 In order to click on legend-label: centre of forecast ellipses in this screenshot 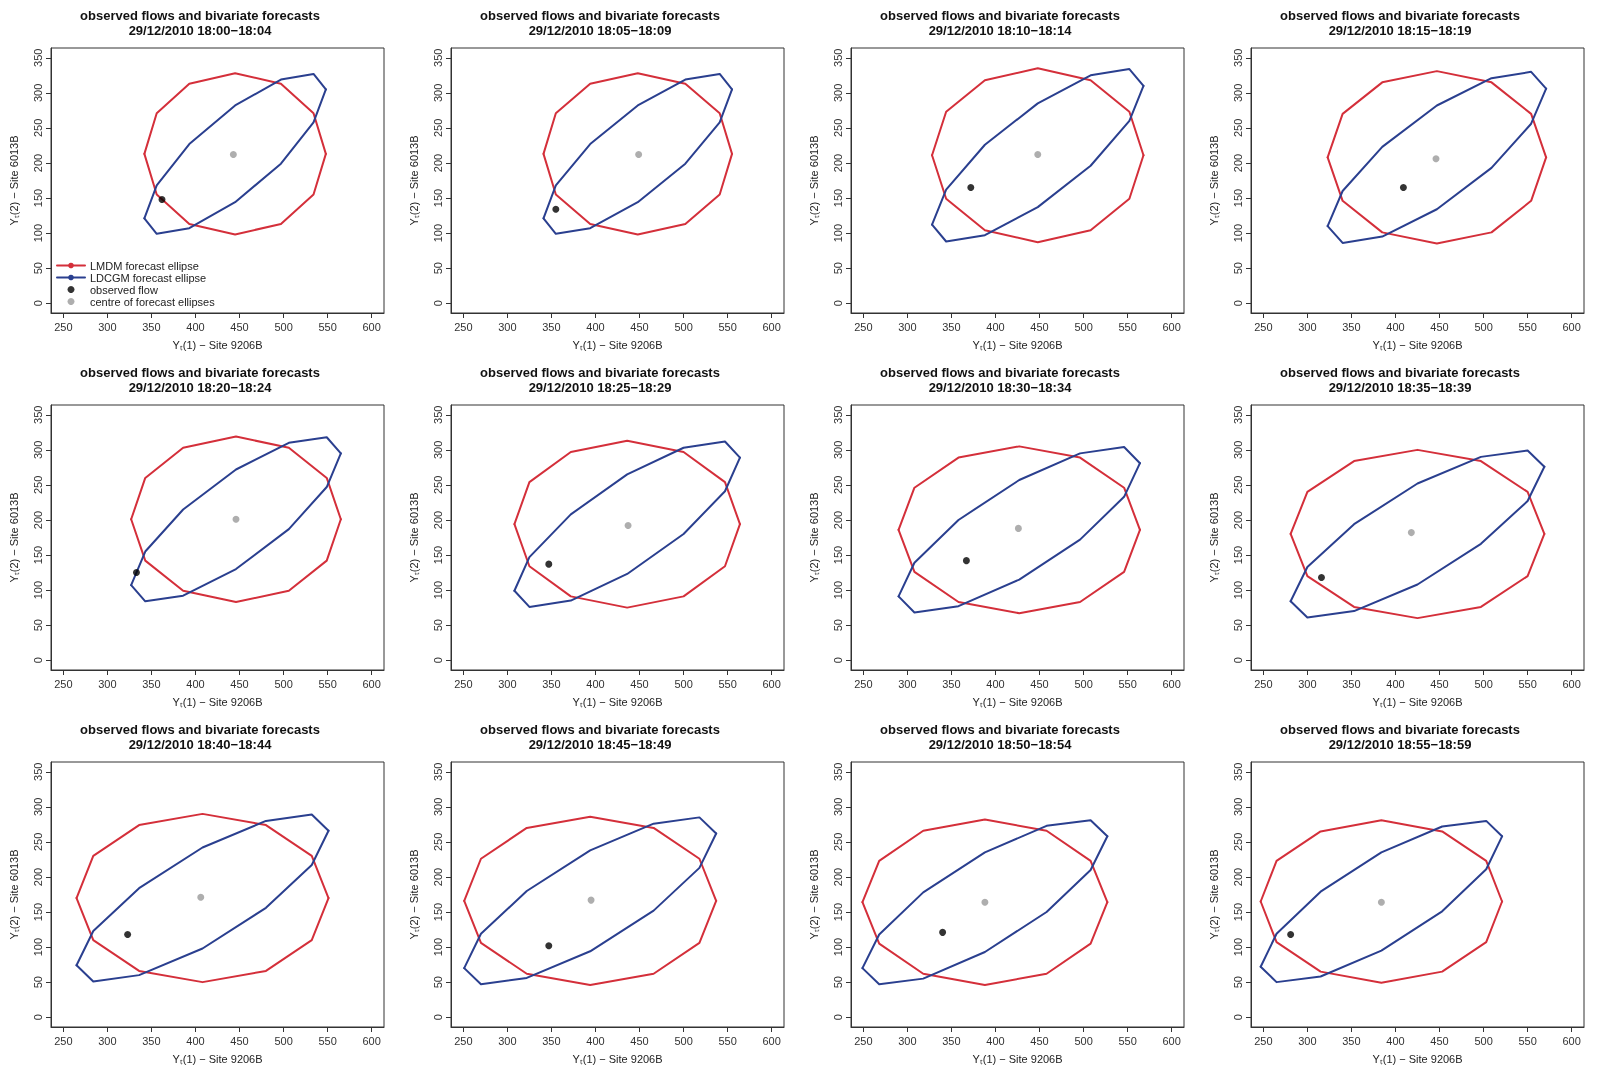, I will do `click(153, 301)`.